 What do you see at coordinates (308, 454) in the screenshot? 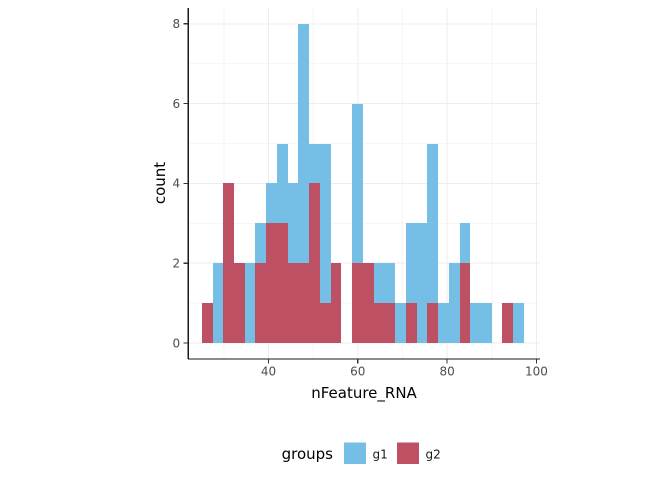
I see `legend-title: groups` at bounding box center [308, 454].